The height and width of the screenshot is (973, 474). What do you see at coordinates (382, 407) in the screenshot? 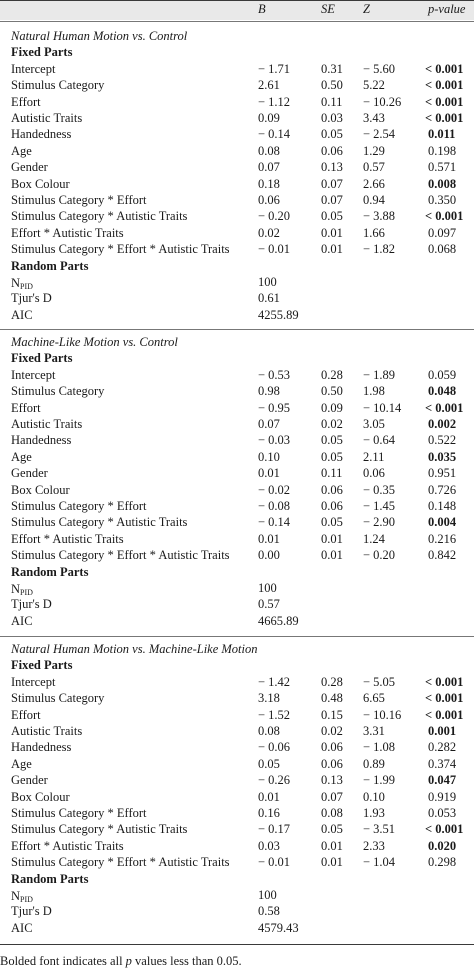
I see `coef-z: − 10.14` at bounding box center [382, 407].